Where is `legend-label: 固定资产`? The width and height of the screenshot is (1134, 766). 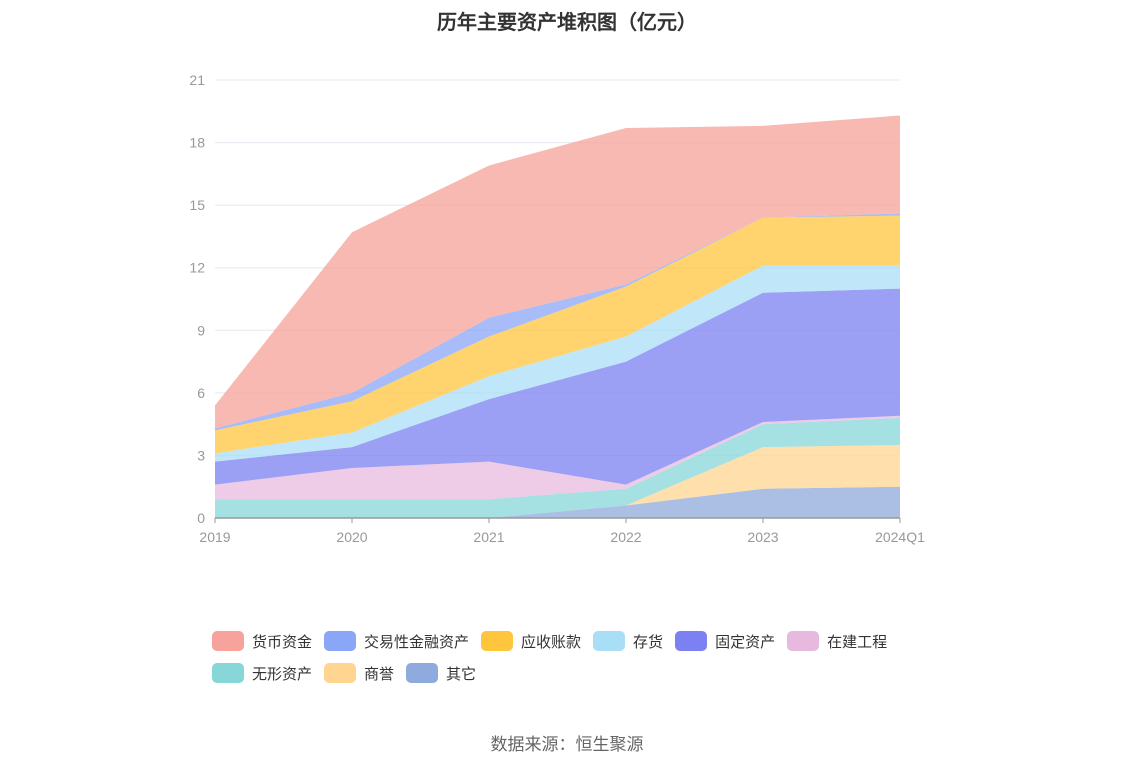
legend-label: 固定资产 is located at coordinates (745, 642).